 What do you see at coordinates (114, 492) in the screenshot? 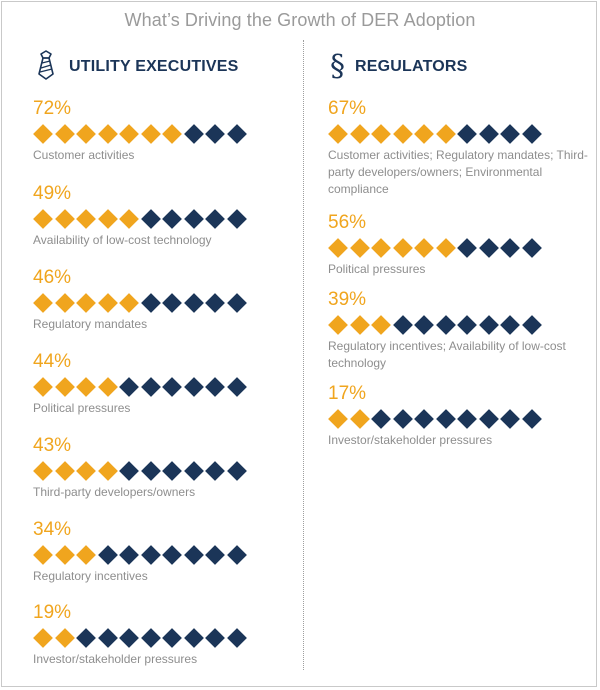
I see `category-label: Third-party developers/owners` at bounding box center [114, 492].